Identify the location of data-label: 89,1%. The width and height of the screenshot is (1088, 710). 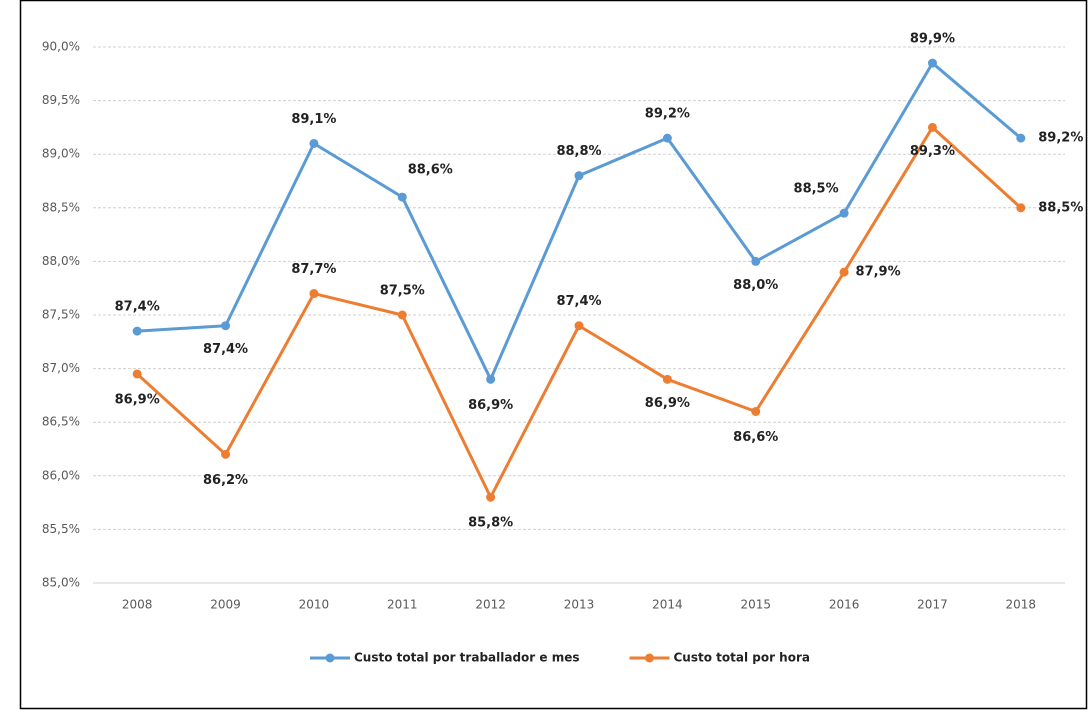
(313, 119).